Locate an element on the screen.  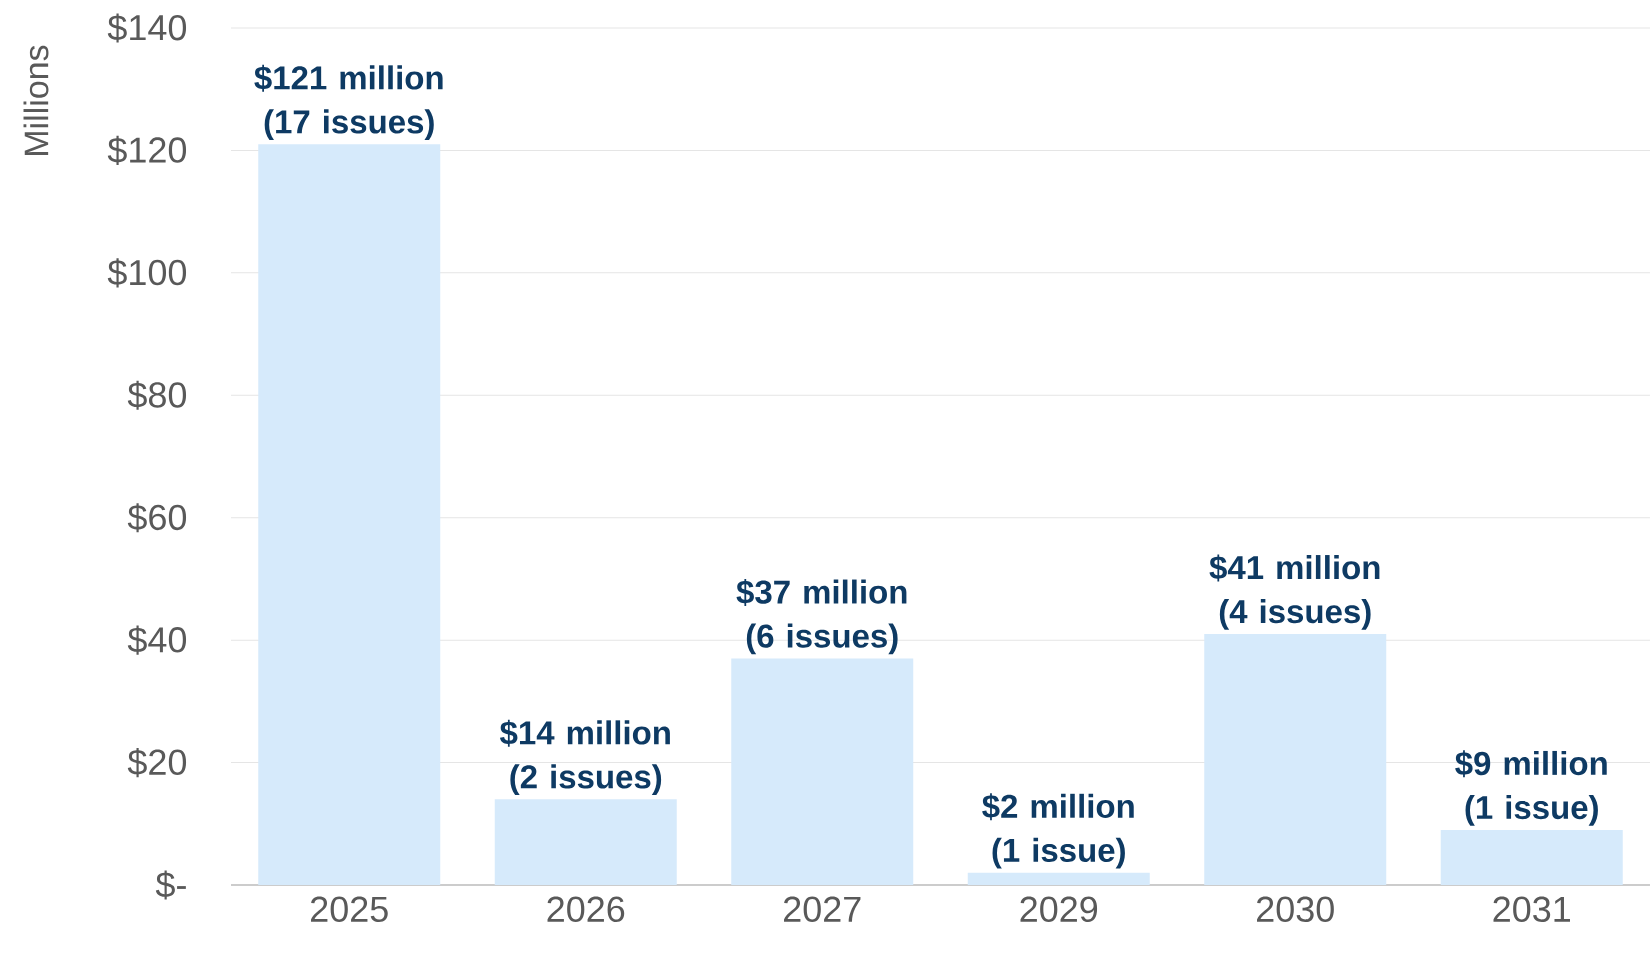
y-tick-label: $60 is located at coordinates (157, 518).